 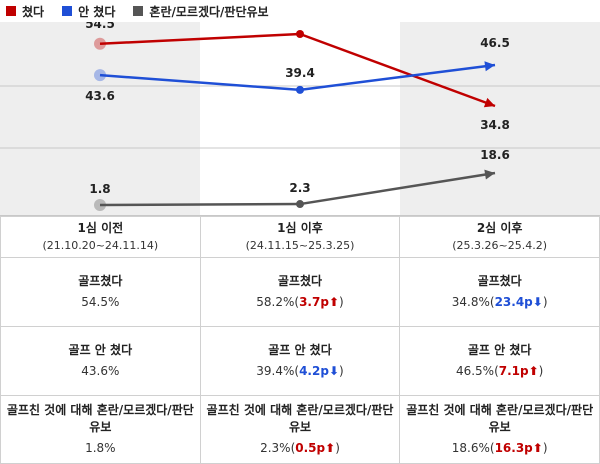 I want to click on table-cell: 골프쳤다 58.2%(3.7p⬆), so click(x=300, y=292).